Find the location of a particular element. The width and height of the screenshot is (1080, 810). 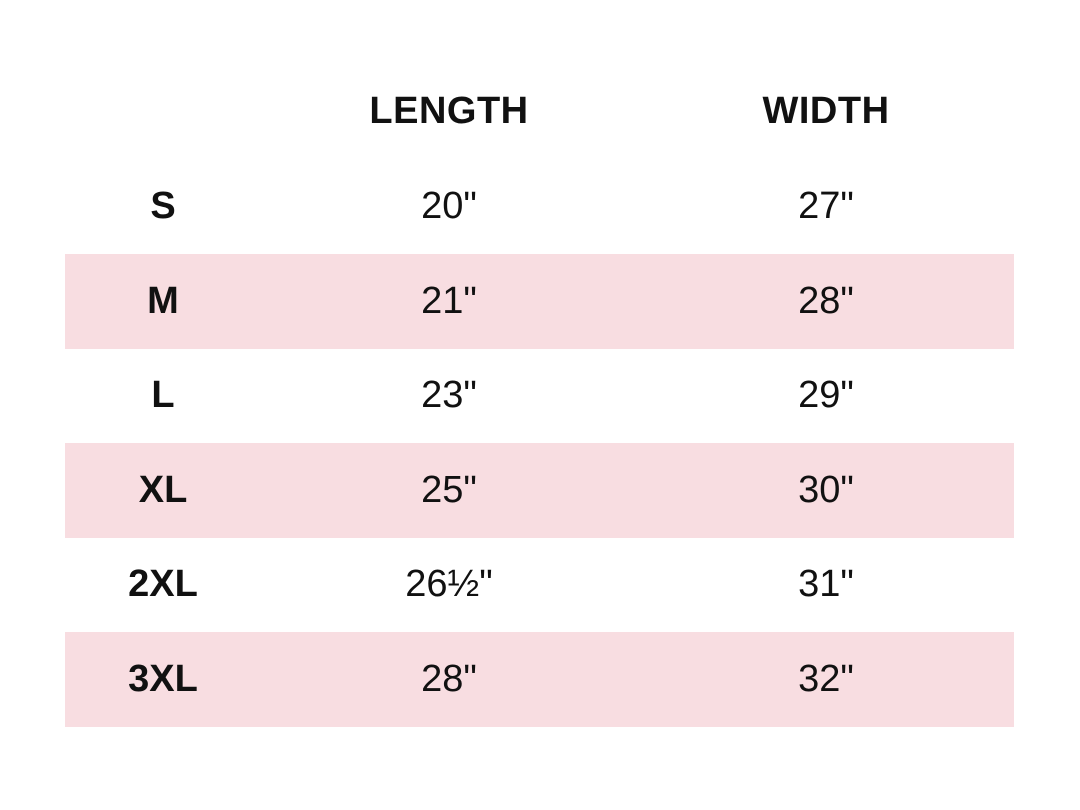

measurement: 26½" is located at coordinates (449, 584).